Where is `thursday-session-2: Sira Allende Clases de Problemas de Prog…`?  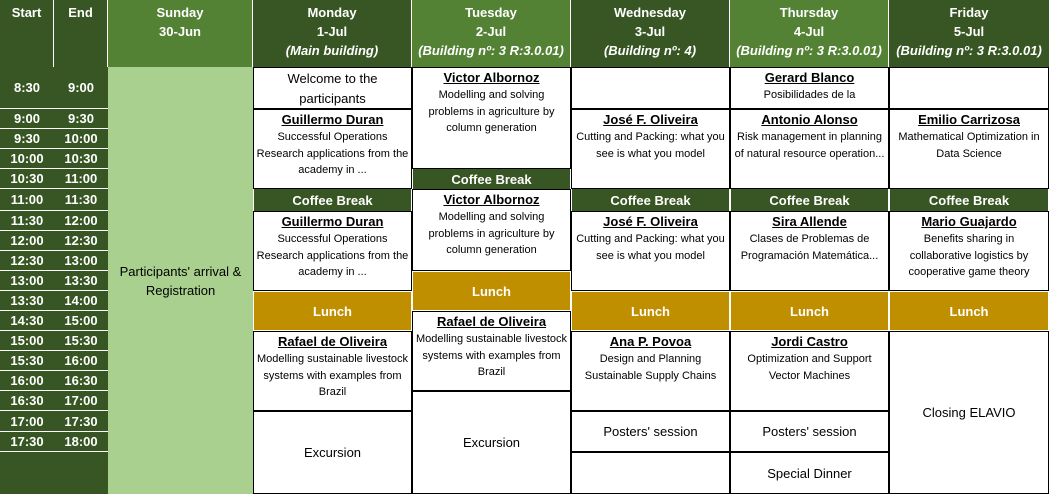 thursday-session-2: Sira Allende Clases de Problemas de Prog… is located at coordinates (809, 251).